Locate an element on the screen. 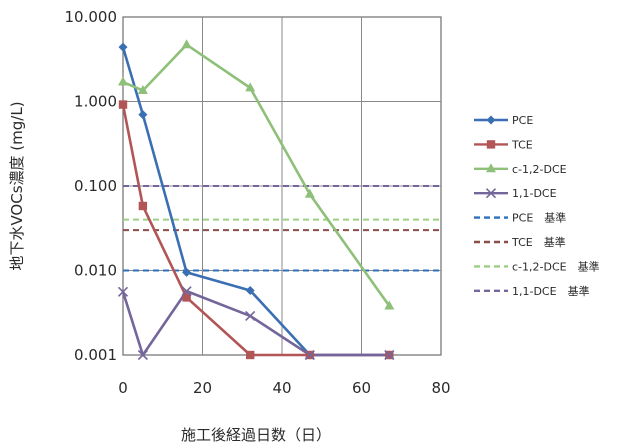 Image resolution: width=632 pixels, height=448 pixels. y-axis-title: 地下水VOCs濃度 (mg/L) is located at coordinates (17, 185).